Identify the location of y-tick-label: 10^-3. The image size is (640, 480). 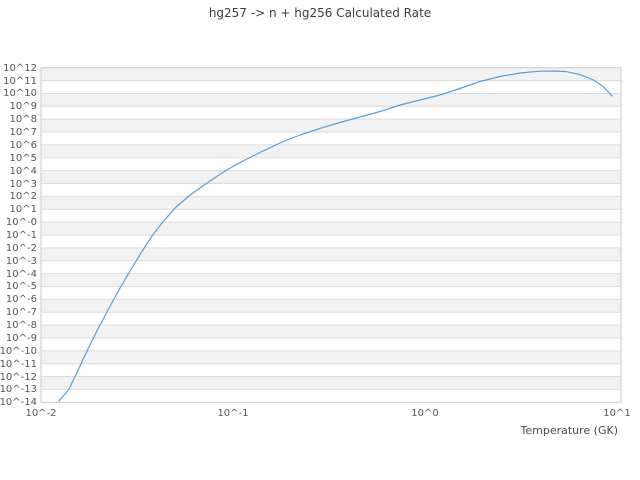
(21, 261).